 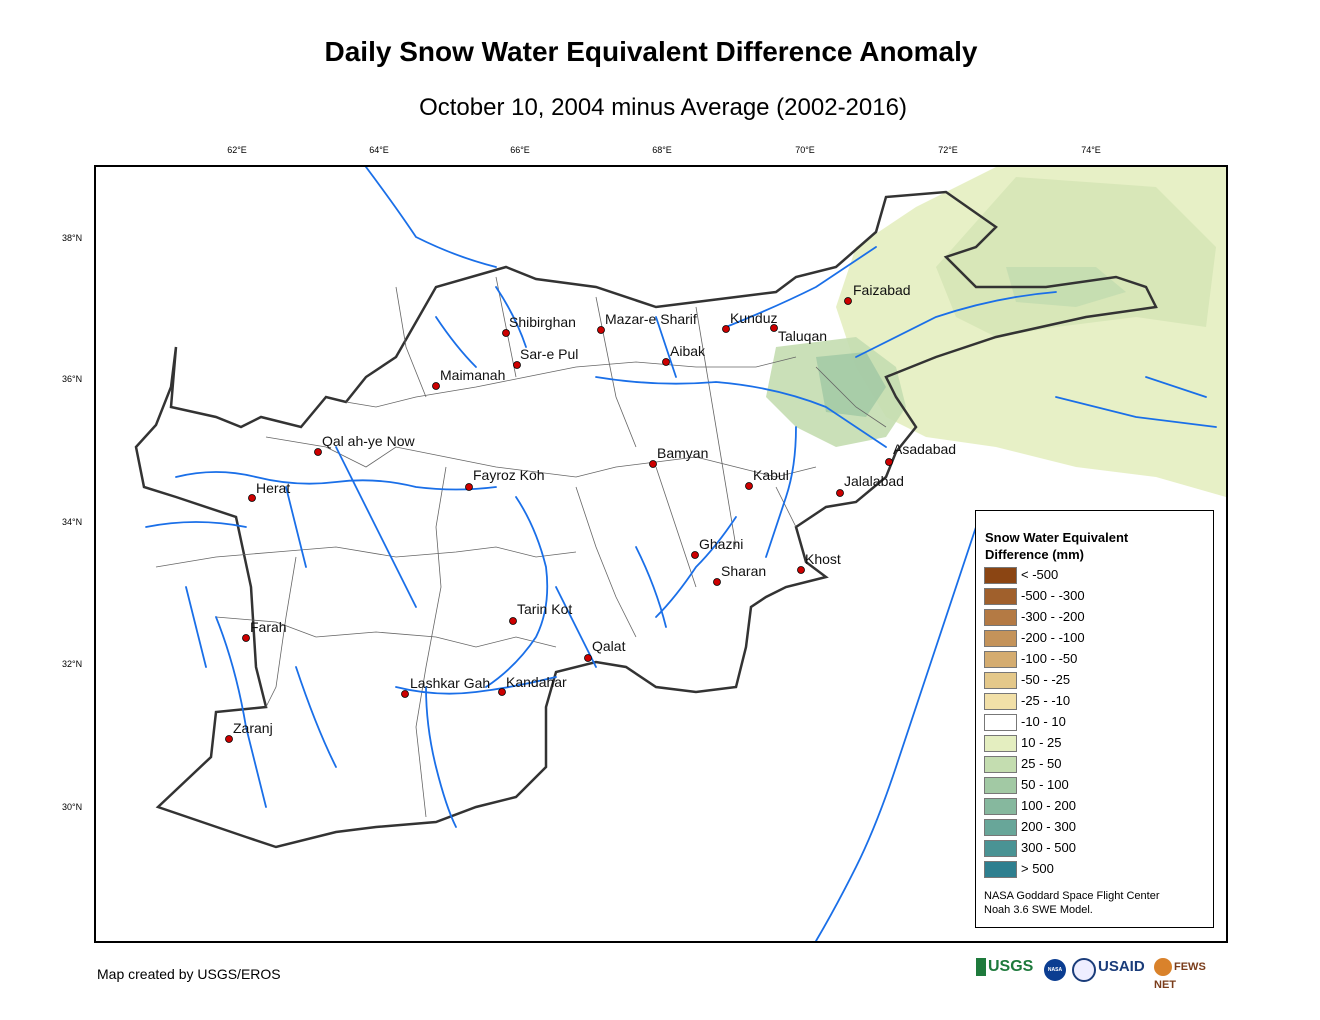 I want to click on city-kunduz: Kunduz, so click(x=750, y=321).